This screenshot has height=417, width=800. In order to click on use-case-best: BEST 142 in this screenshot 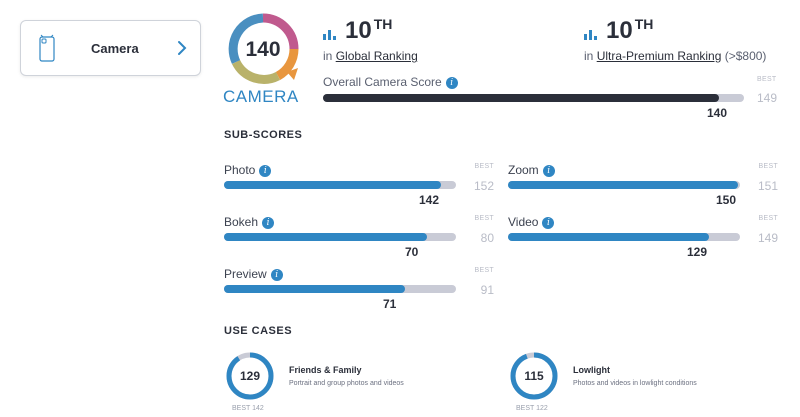, I will do `click(248, 408)`.